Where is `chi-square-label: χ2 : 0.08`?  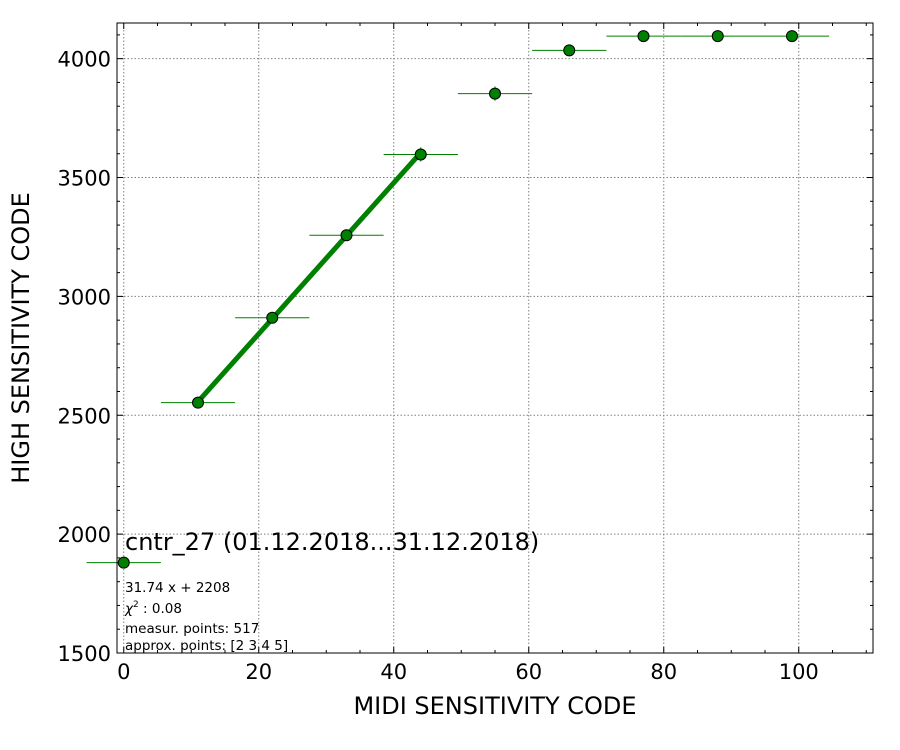 chi-square-label: χ2 : 0.08 is located at coordinates (153, 608).